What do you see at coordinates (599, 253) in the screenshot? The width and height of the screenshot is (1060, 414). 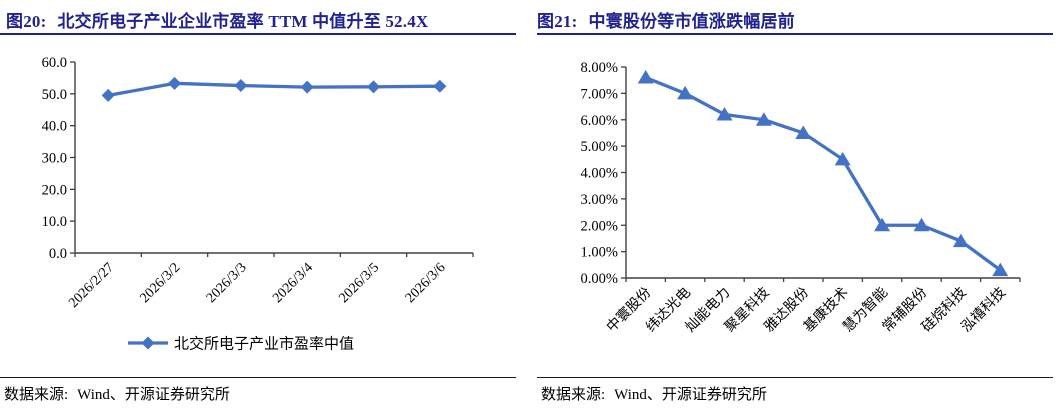 I see `y-axis-label: 1.00%` at bounding box center [599, 253].